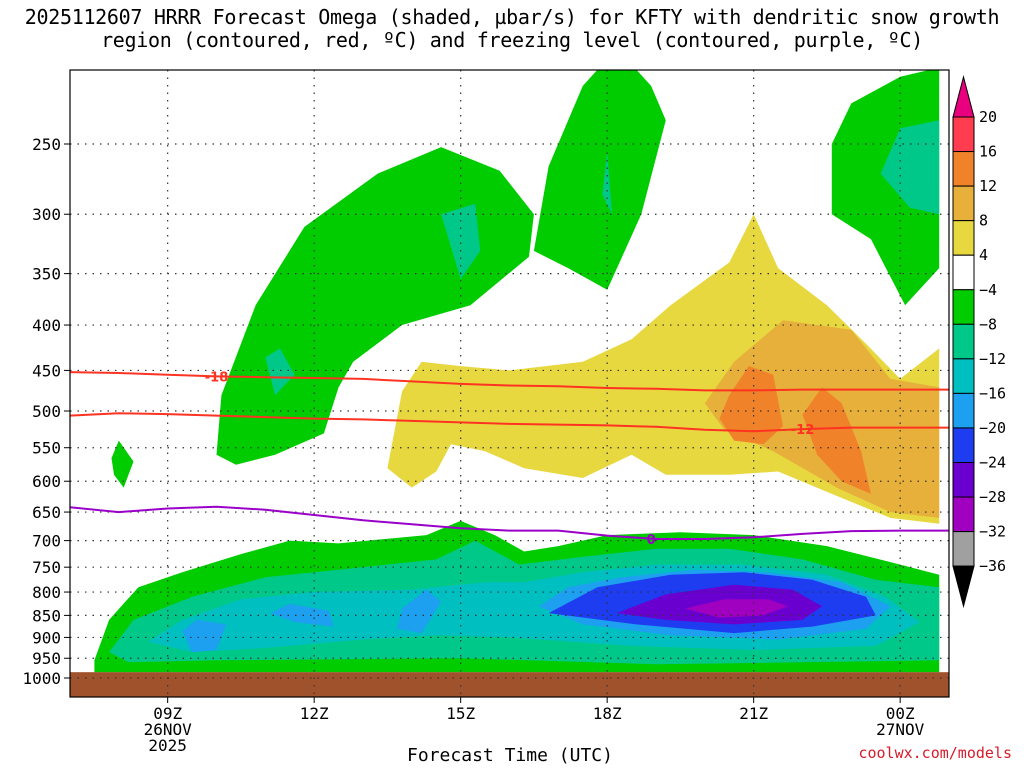 The image size is (1024, 768). Describe the element at coordinates (46, 448) in the screenshot. I see `y-tick-label: 550` at that location.